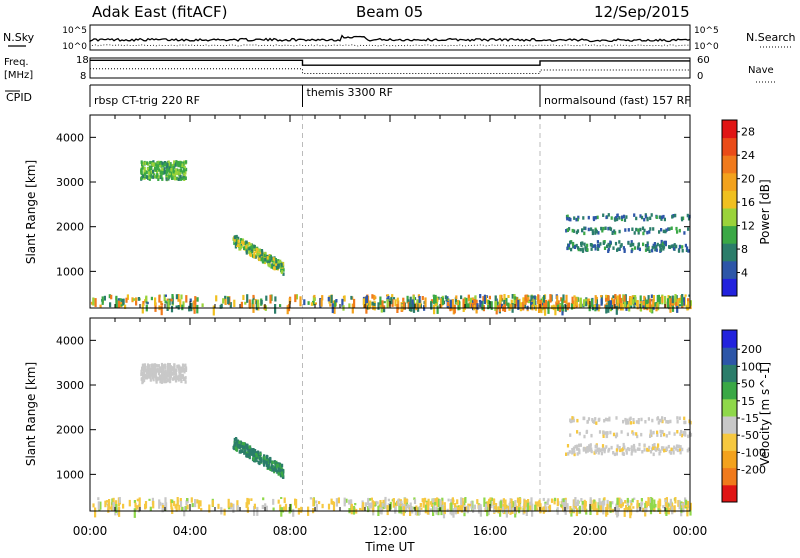  What do you see at coordinates (390, 531) in the screenshot?
I see `x-tick-labels: 00:00 04:00 08:00 12:00 16:00 20:00 00:00` at bounding box center [390, 531].